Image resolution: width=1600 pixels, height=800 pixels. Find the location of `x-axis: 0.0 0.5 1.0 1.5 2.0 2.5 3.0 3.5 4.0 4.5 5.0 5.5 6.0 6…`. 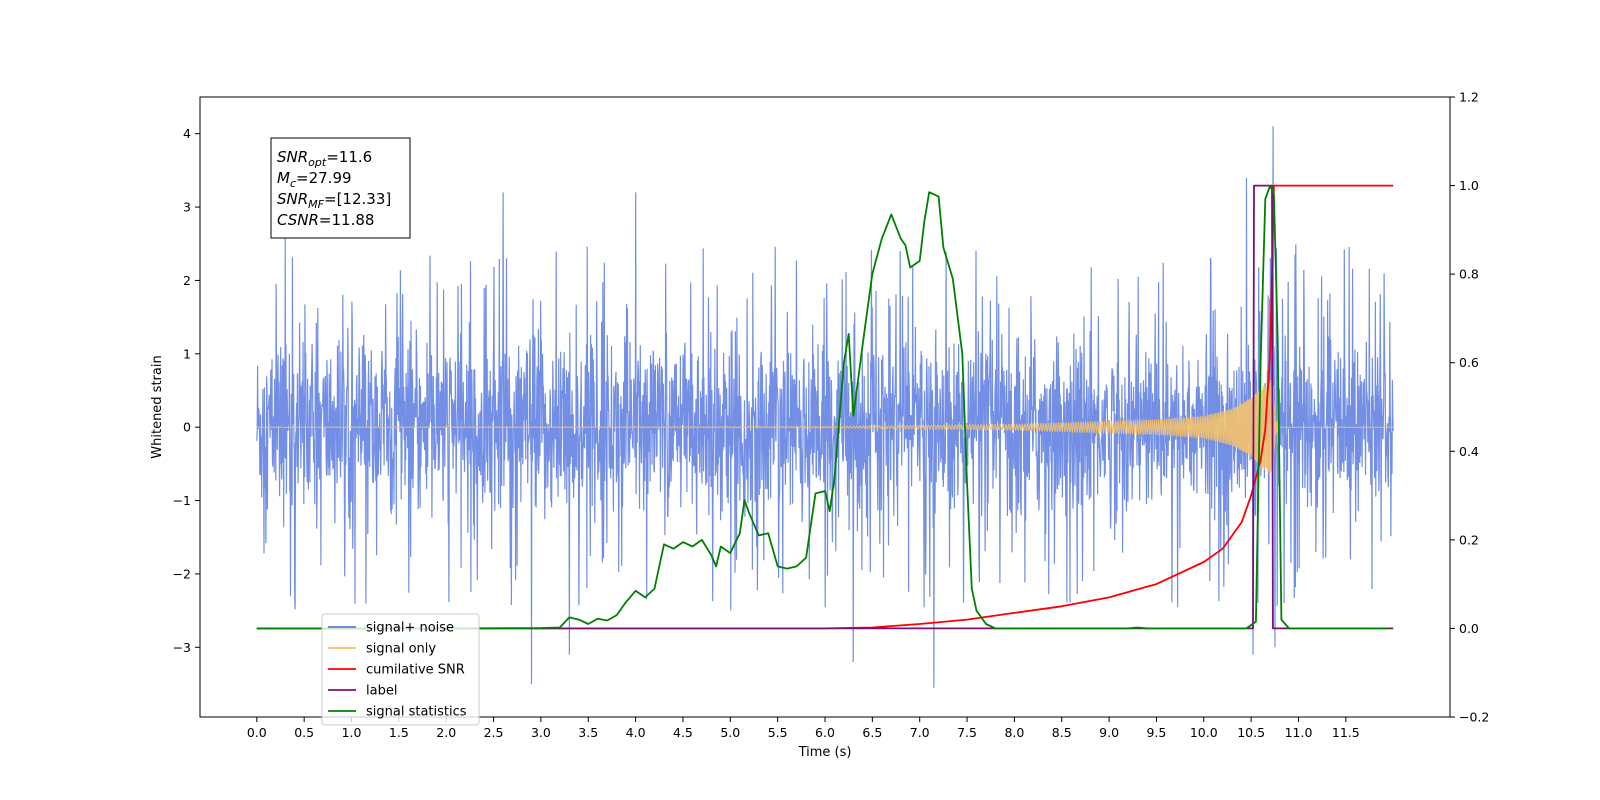

x-axis: 0.0 0.5 1.0 1.5 2.0 2.5 3.0 3.5 4.0 4.5 5.0 5.5 6.0 6… is located at coordinates (803, 728).